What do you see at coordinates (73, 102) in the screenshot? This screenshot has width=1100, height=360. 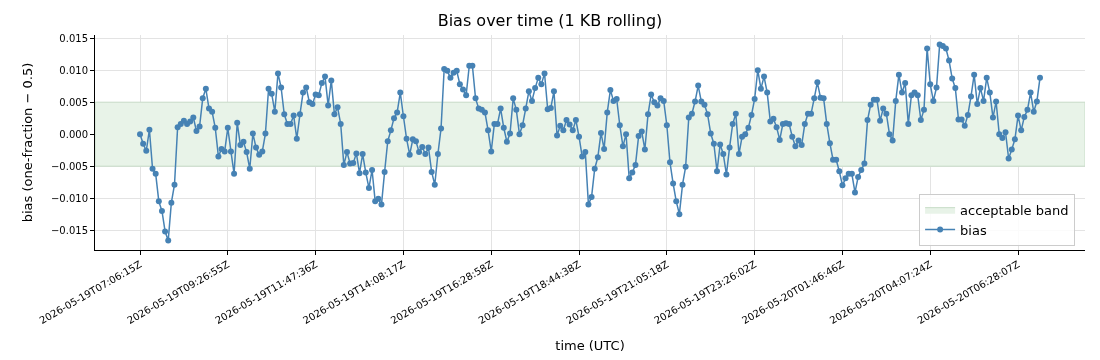 I see `y-tick-label: 0.005` at bounding box center [73, 102].